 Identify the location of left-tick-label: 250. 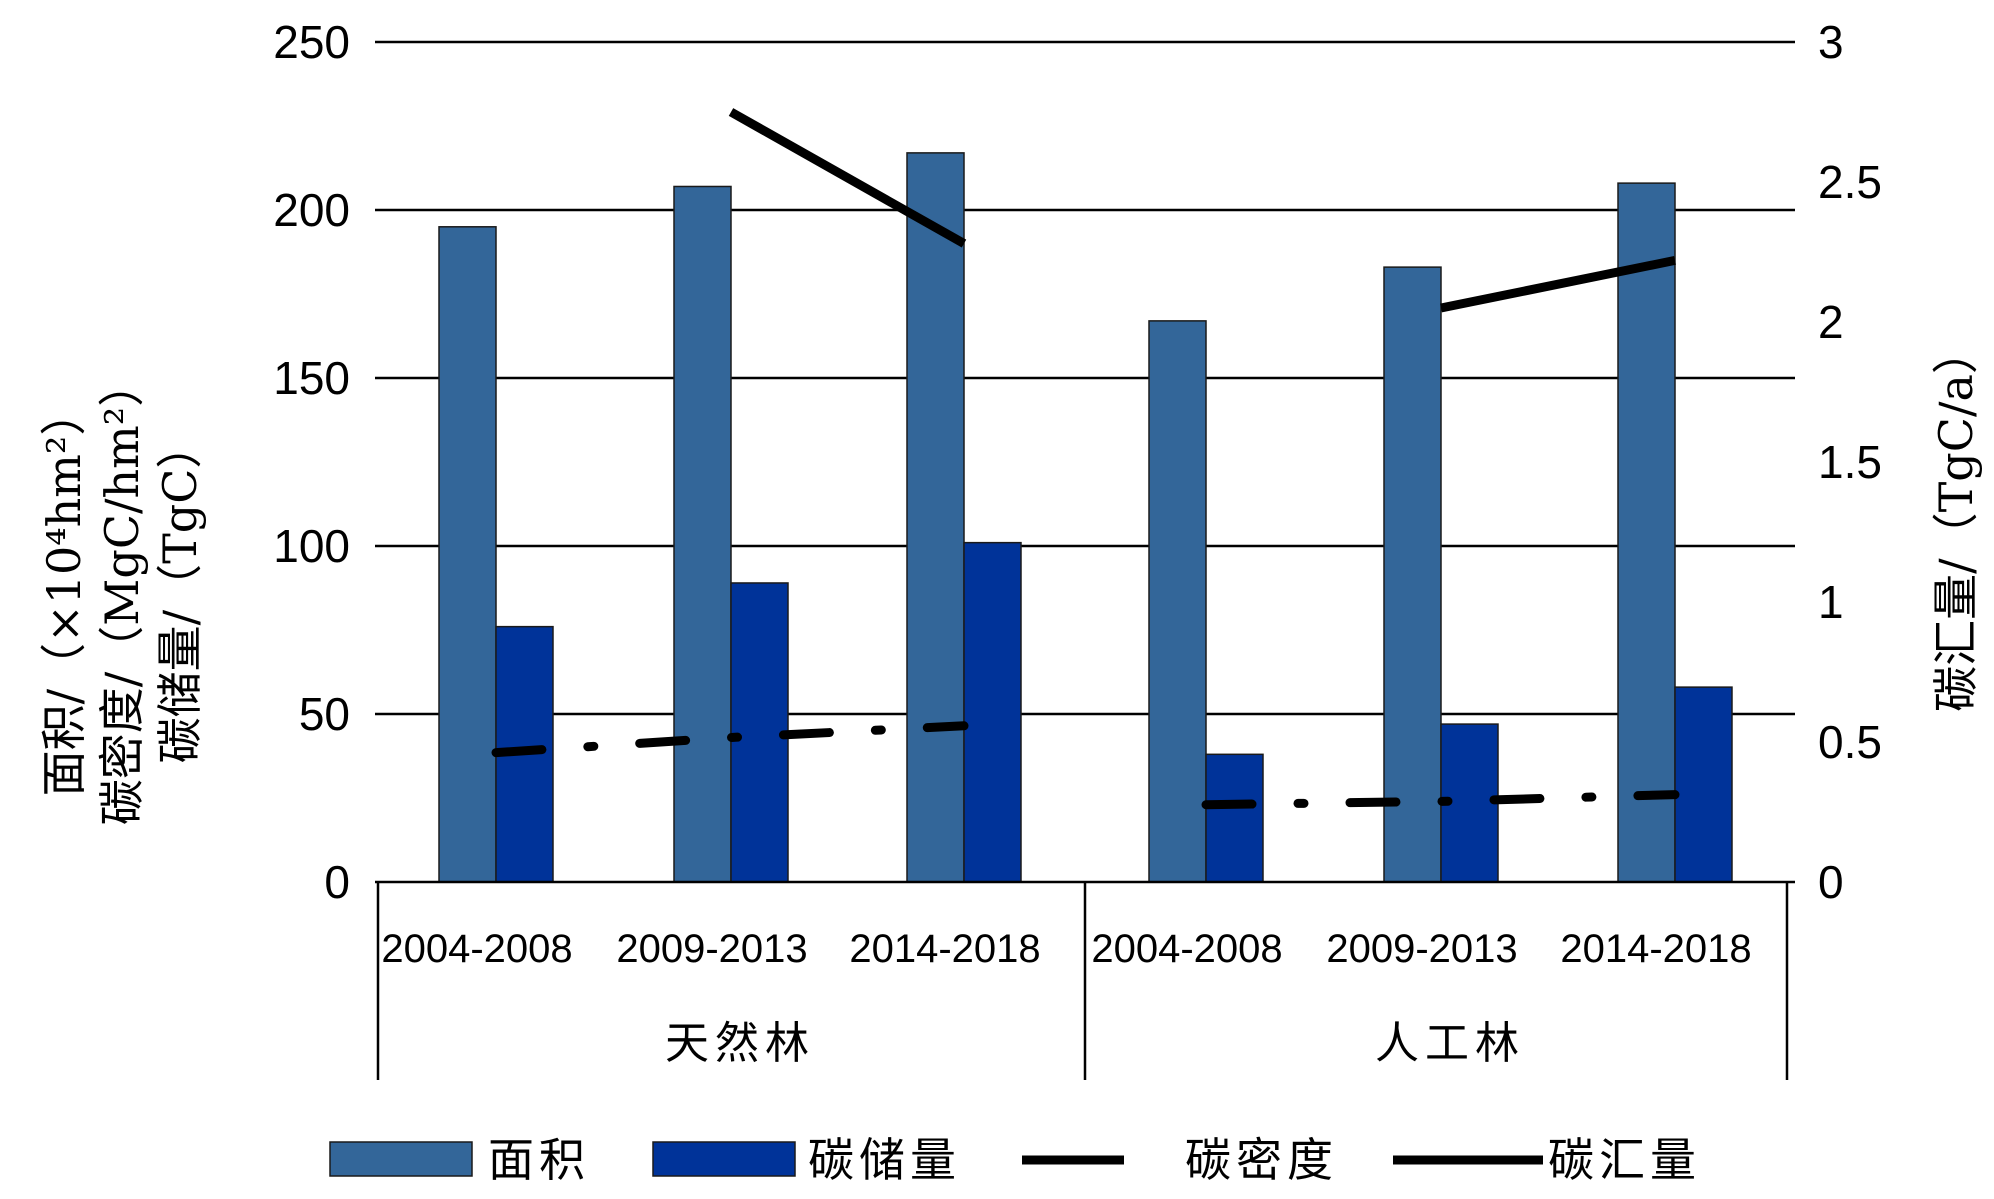
(311, 42).